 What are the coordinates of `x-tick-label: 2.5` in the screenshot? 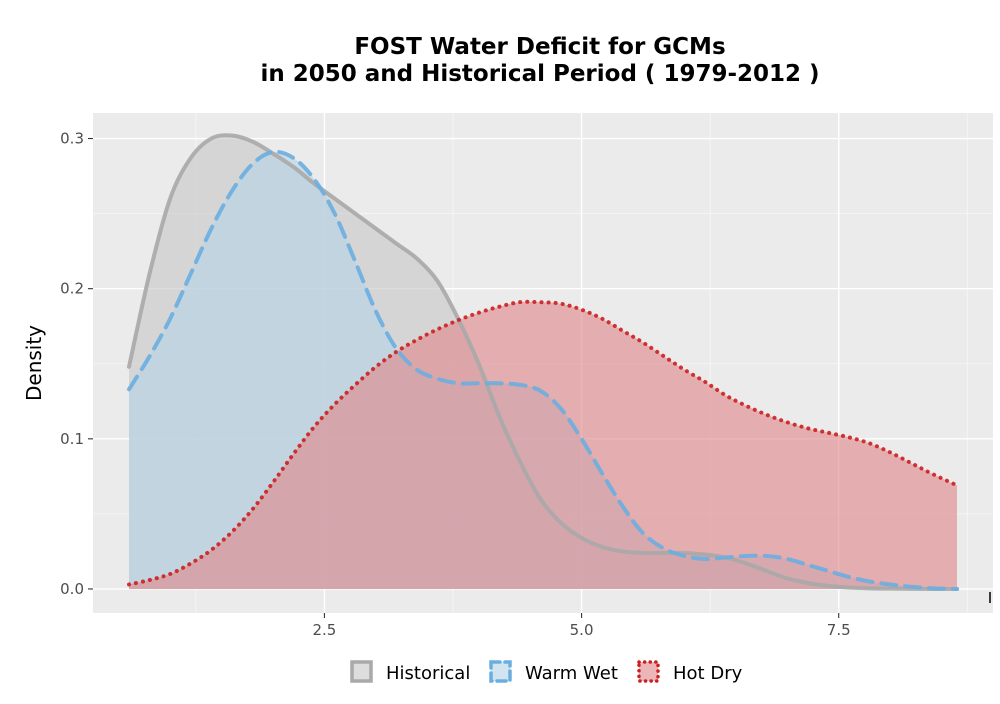 It's located at (324, 630).